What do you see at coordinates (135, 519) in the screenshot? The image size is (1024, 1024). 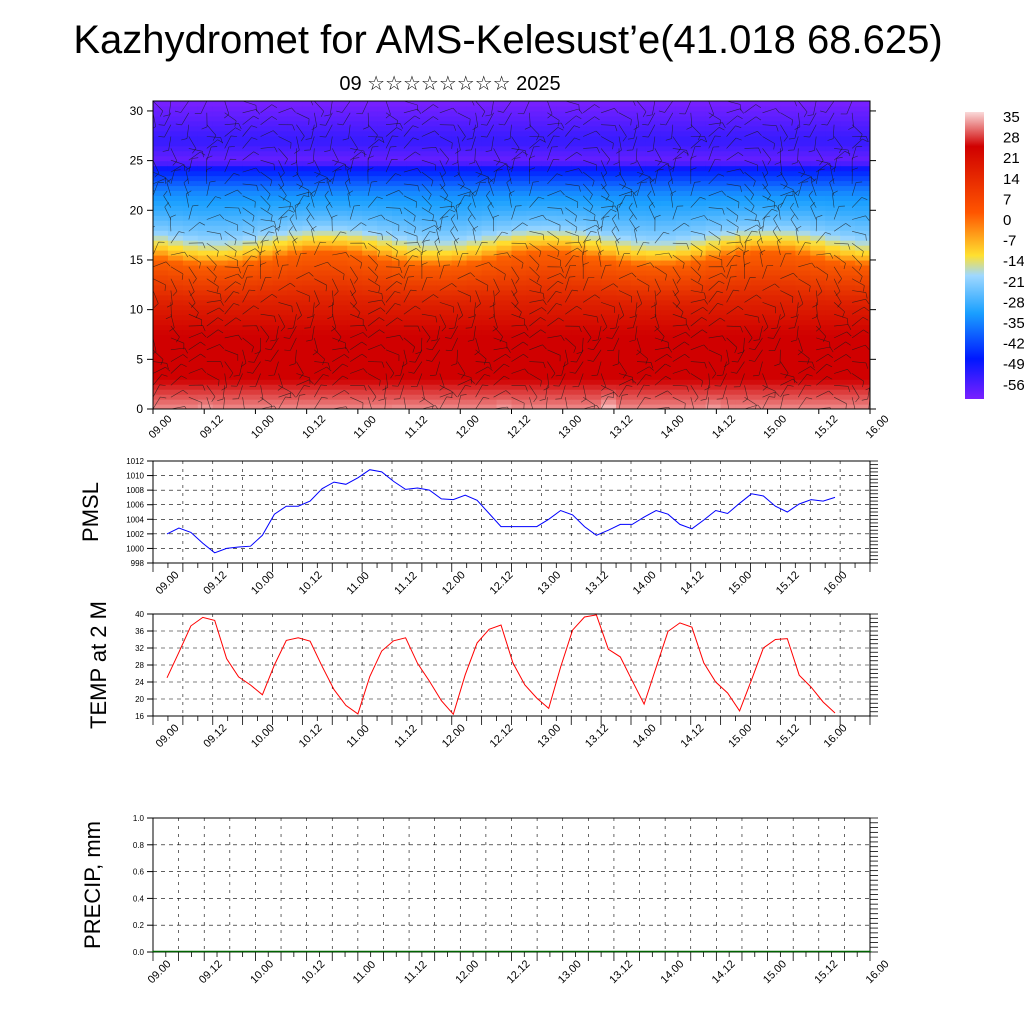 I see `y-tick-label: 1004` at bounding box center [135, 519].